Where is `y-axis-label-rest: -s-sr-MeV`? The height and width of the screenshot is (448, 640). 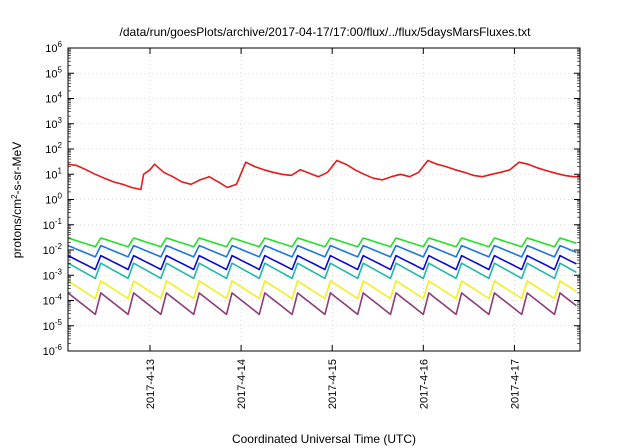
y-axis-label-rest: -s-sr-MeV is located at coordinates (17, 168).